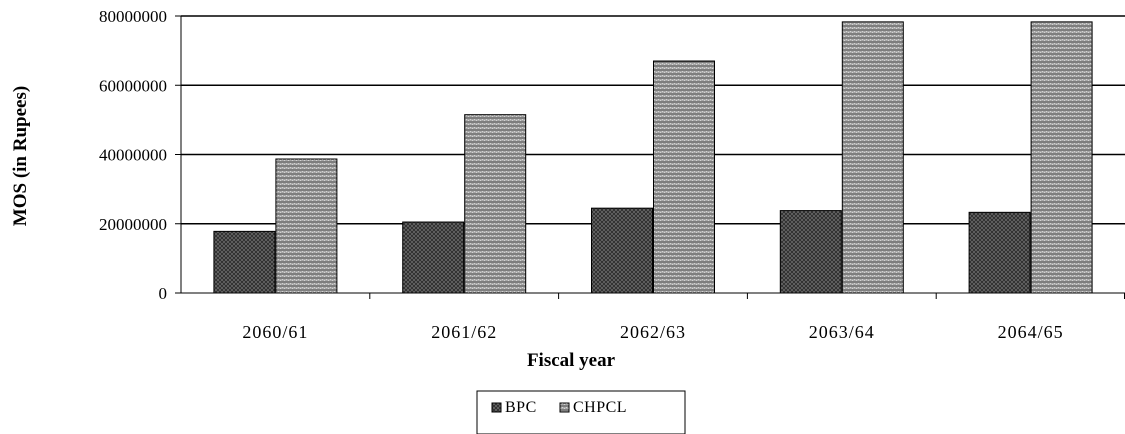 The width and height of the screenshot is (1125, 434). Describe the element at coordinates (564, 407) in the screenshot. I see `legend-swatch-chpcl` at that location.